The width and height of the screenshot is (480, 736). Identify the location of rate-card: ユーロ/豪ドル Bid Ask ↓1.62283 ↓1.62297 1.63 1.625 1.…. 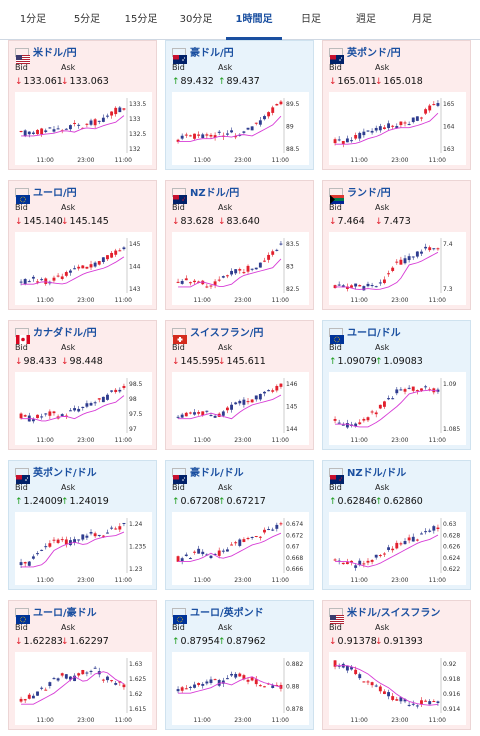
(82, 665).